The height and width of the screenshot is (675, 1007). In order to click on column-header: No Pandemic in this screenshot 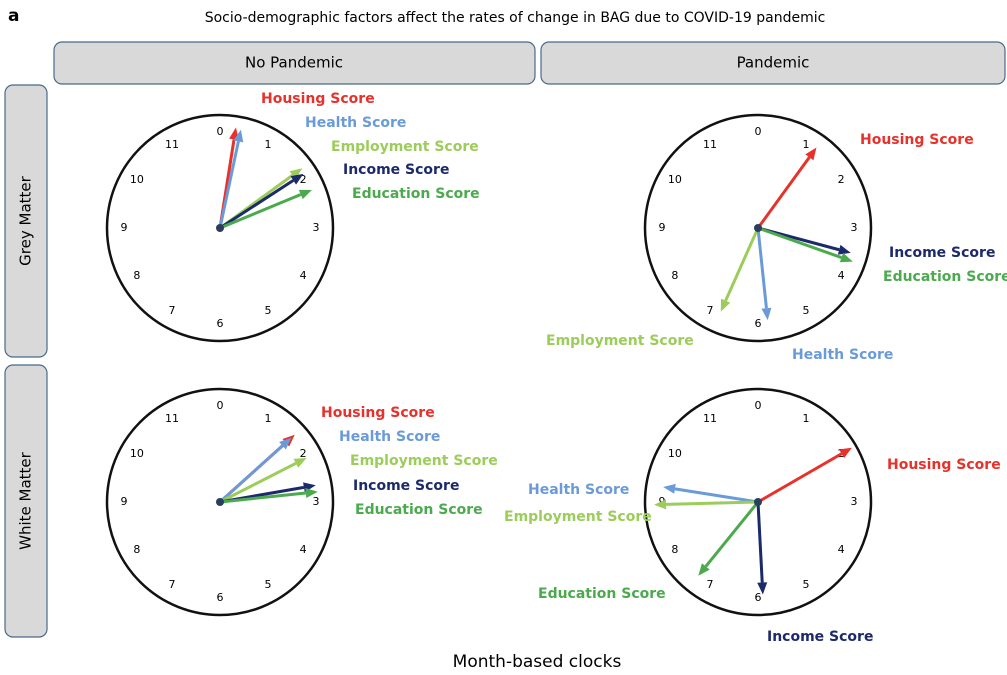, I will do `click(294, 63)`.